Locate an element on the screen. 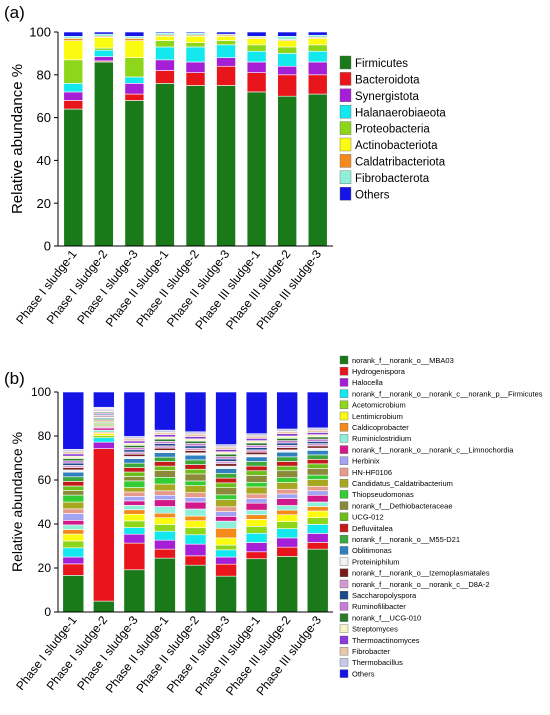 The width and height of the screenshot is (550, 715). legend-label: Lentimicrobium is located at coordinates (377, 416).